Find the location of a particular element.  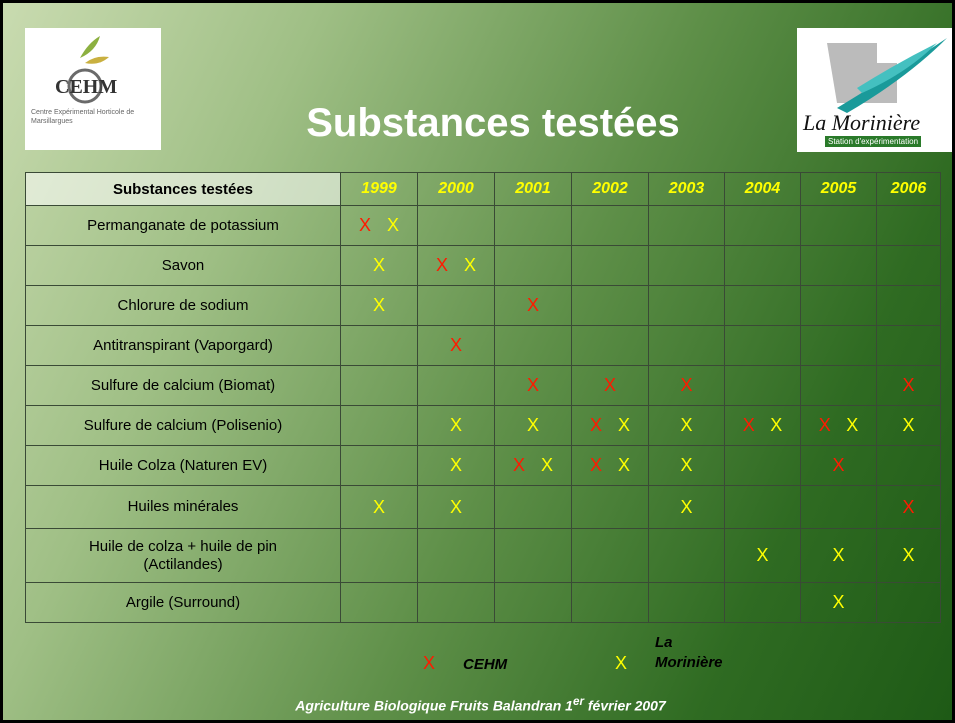

moriniere-logo: La Morinière Station d'expérimentation is located at coordinates (874, 90).